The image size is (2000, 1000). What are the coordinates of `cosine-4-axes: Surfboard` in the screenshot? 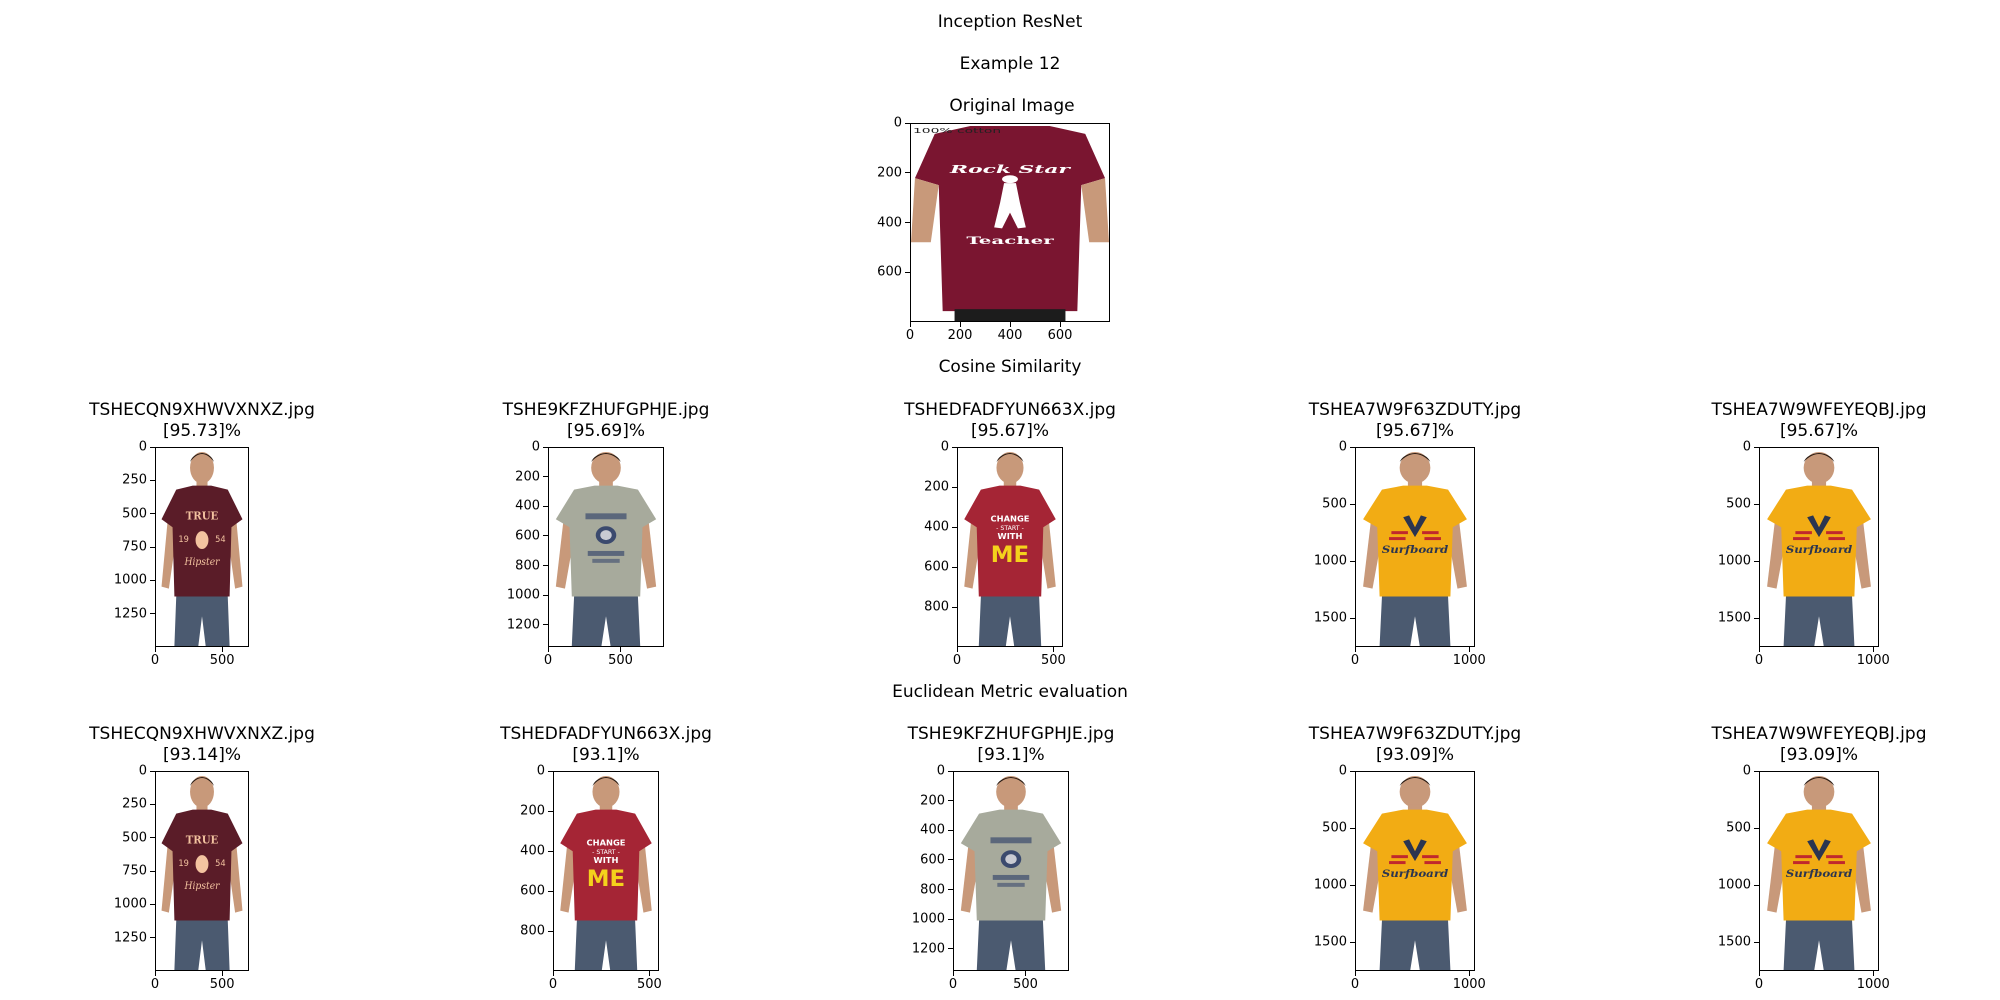 It's located at (1415, 547).